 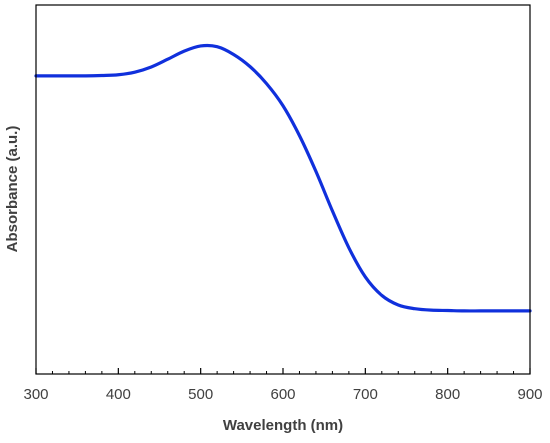 I want to click on x-tick-label-600: 600, so click(x=282, y=394).